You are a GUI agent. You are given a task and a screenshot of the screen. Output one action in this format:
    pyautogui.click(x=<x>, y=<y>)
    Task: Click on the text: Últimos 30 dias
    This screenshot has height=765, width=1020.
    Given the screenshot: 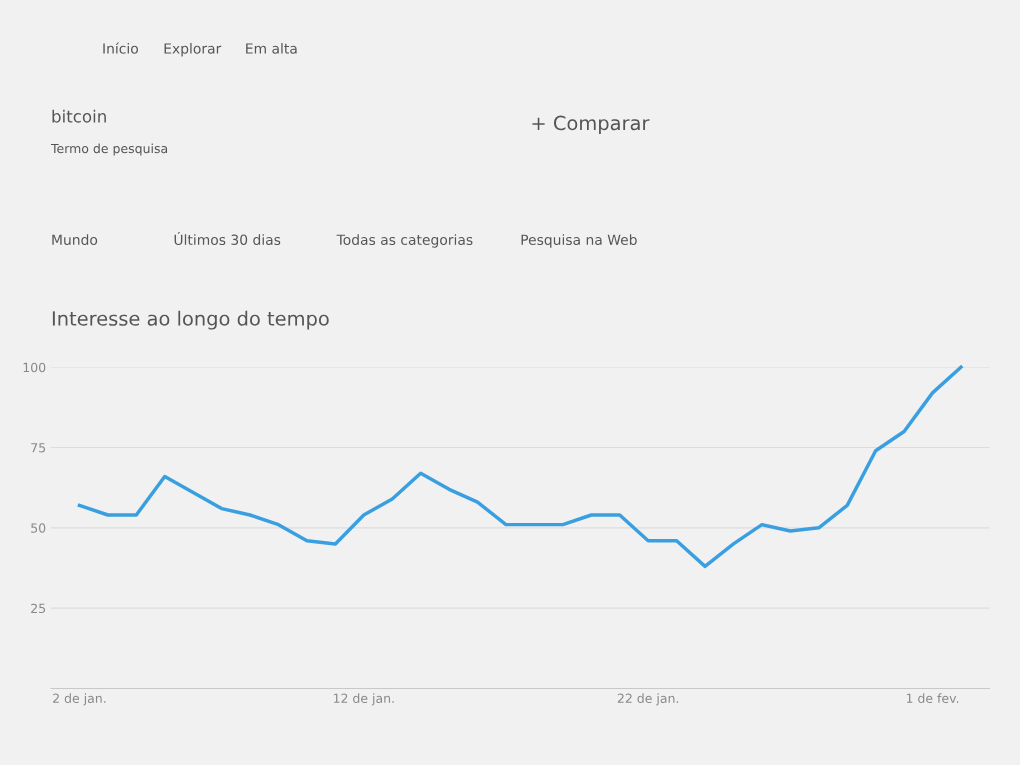 What is the action you would take?
    pyautogui.click(x=227, y=238)
    